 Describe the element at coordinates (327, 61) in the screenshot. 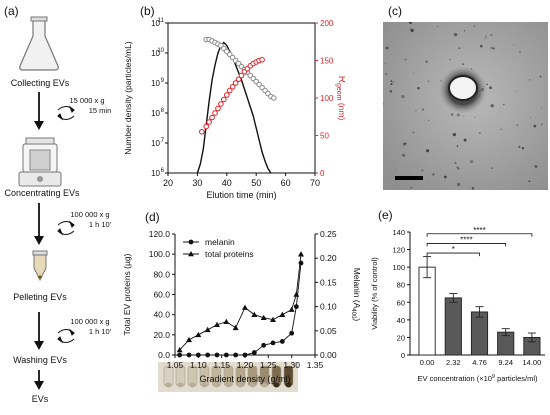

I see `y2-tick-label: 150` at that location.